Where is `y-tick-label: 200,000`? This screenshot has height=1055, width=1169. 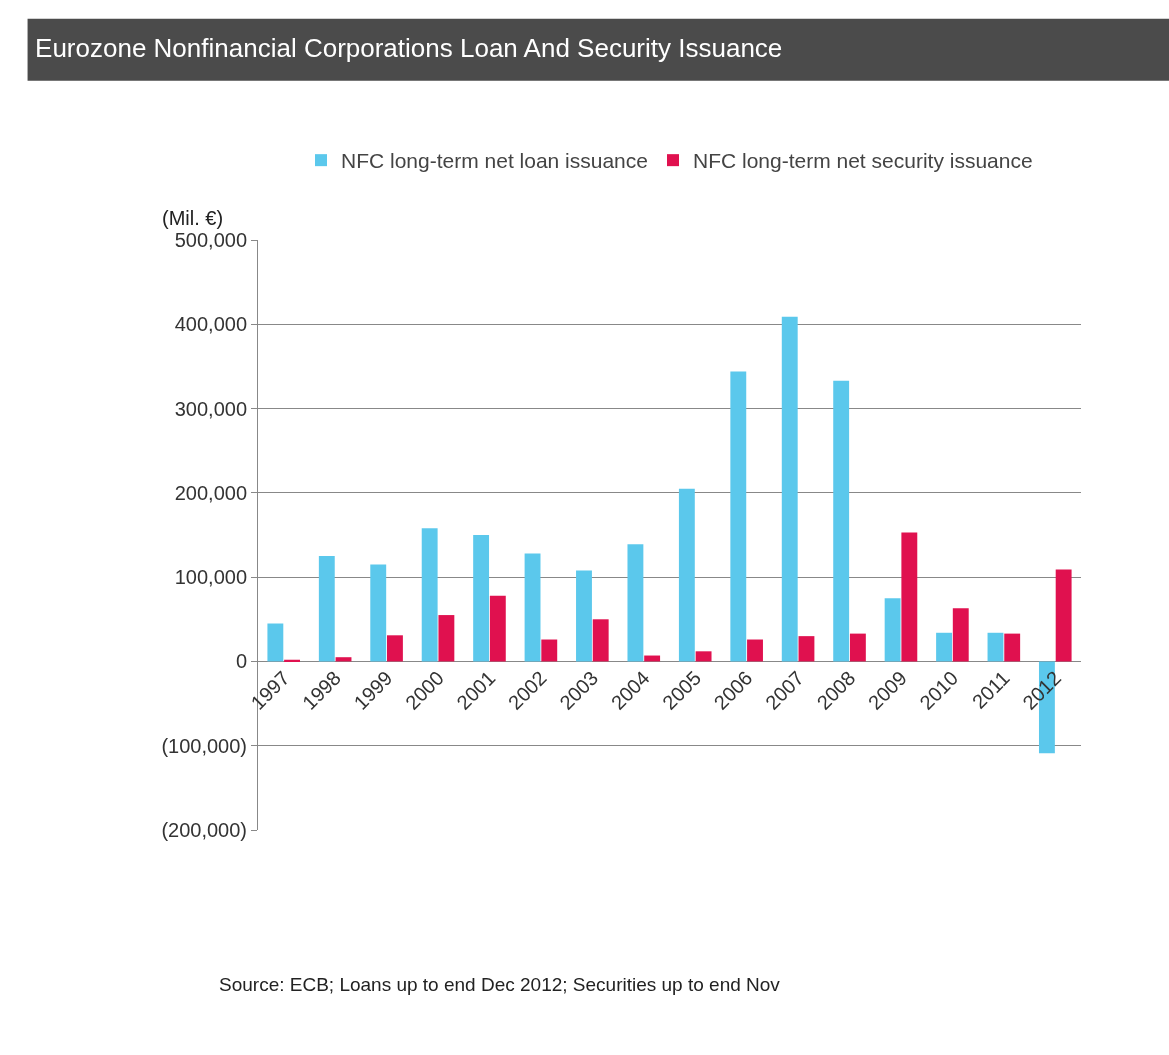 y-tick-label: 200,000 is located at coordinates (210, 492).